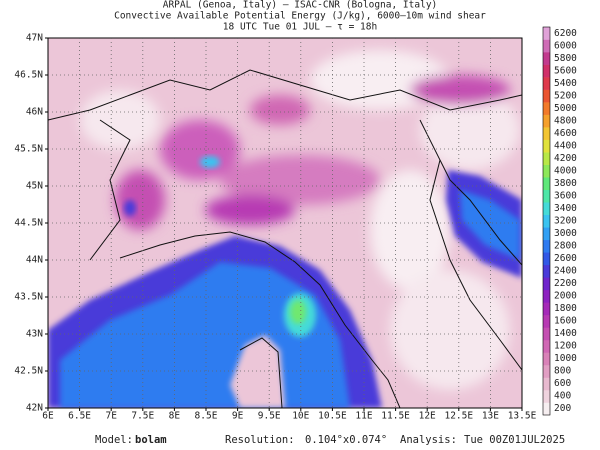  I want to click on colorbar-label: 4400, so click(565, 145).